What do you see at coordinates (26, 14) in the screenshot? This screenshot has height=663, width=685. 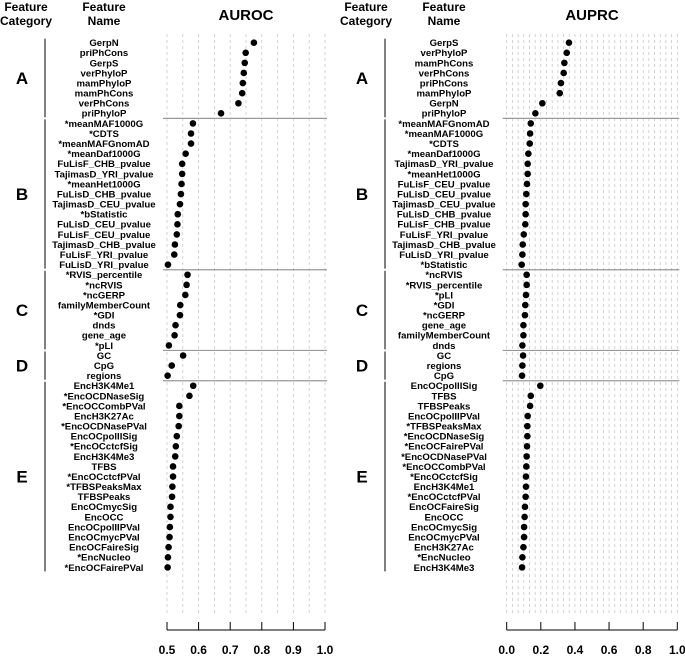 I see `header-feature-category: Feature Category` at bounding box center [26, 14].